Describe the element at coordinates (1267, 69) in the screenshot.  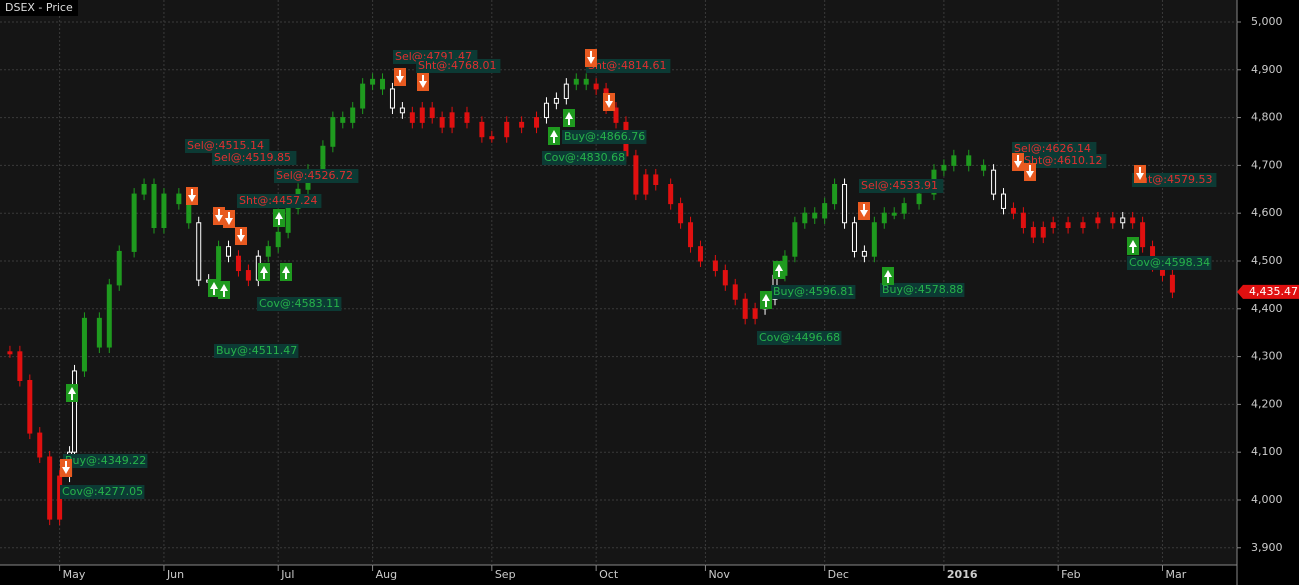
I see `y-tick-label: 4,900` at that location.